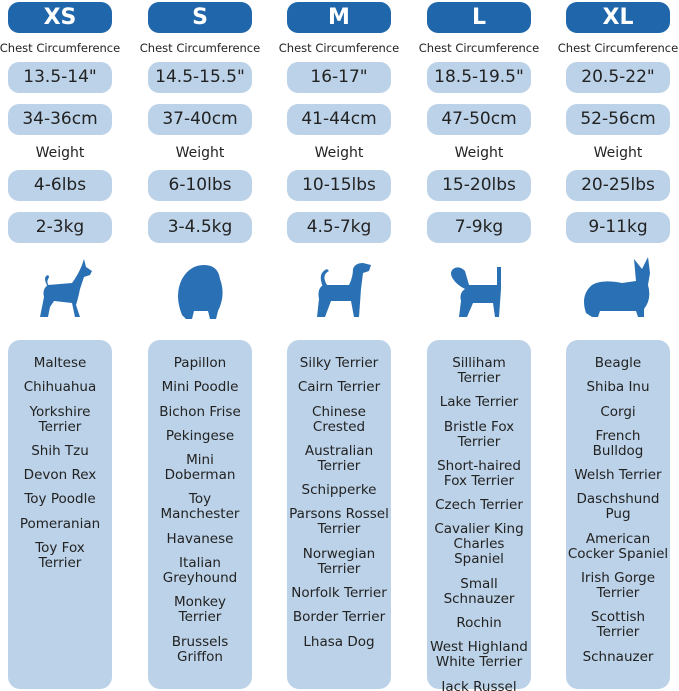 Image resolution: width=679 pixels, height=691 pixels. Describe the element at coordinates (200, 387) in the screenshot. I see `breed-item: Mini Poodle` at that location.